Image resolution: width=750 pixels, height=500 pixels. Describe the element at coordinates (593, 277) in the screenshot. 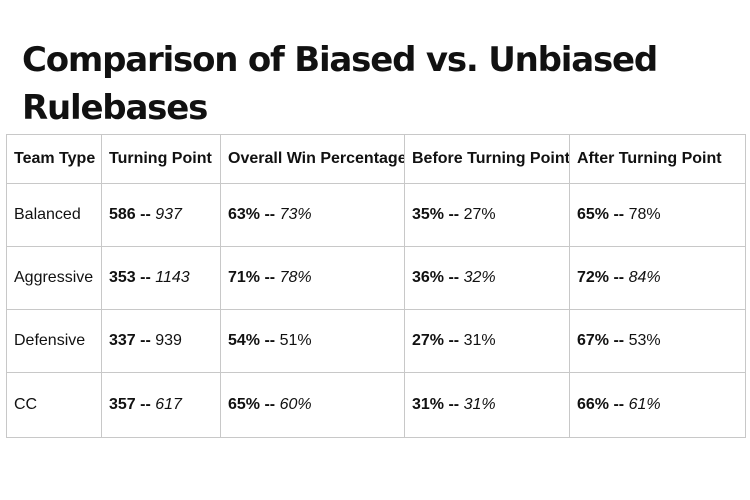

I see `biased-value: 72%` at that location.